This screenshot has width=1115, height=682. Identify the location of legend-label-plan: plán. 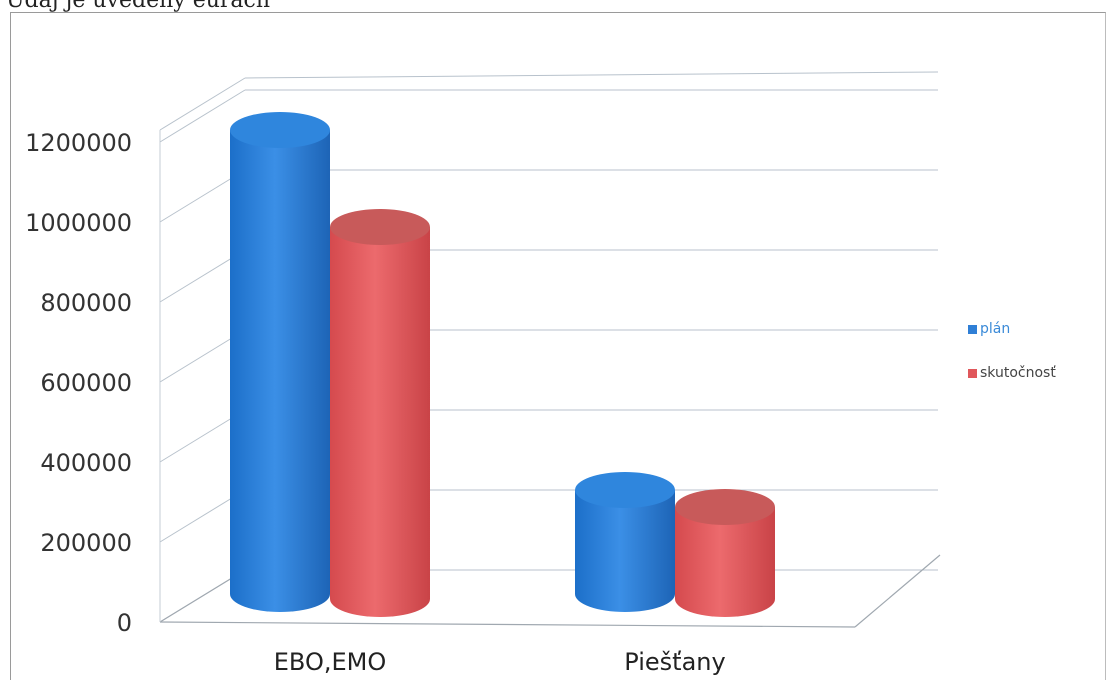
(995, 329).